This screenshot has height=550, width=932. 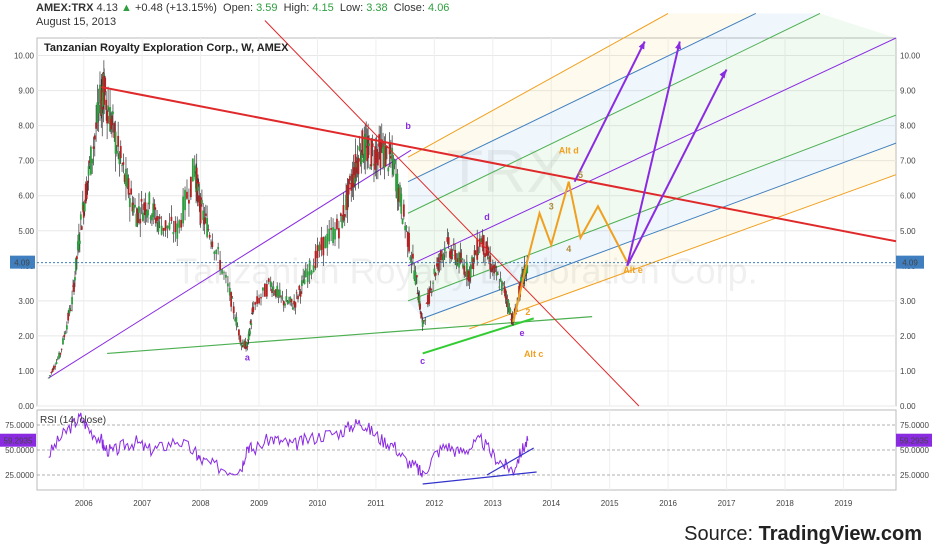 I want to click on symbol-name: AMEX:TRX, so click(x=65, y=8).